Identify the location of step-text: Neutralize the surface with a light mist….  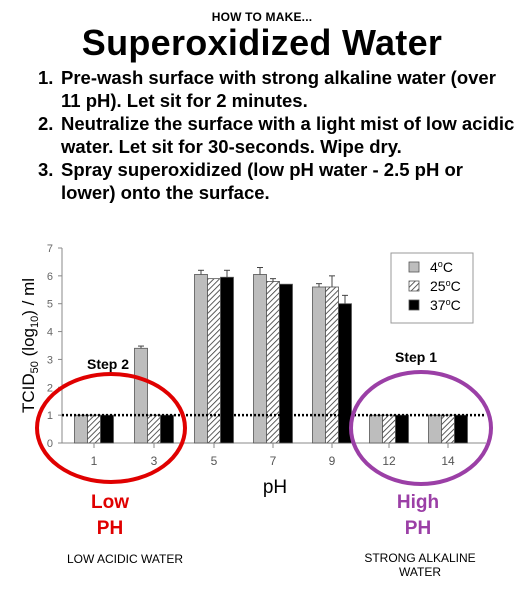
(288, 135).